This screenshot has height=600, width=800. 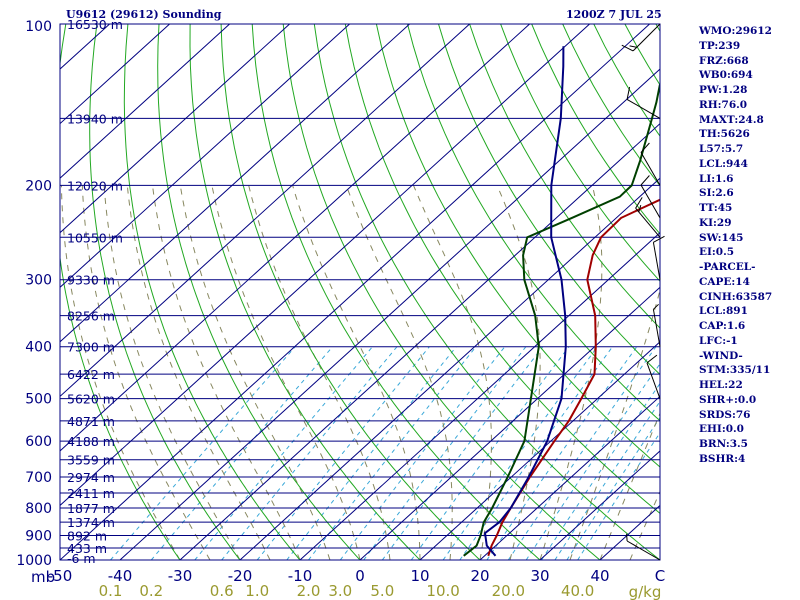 I want to click on mixing-ratio-tick-label: 20.0, so click(x=508, y=591).